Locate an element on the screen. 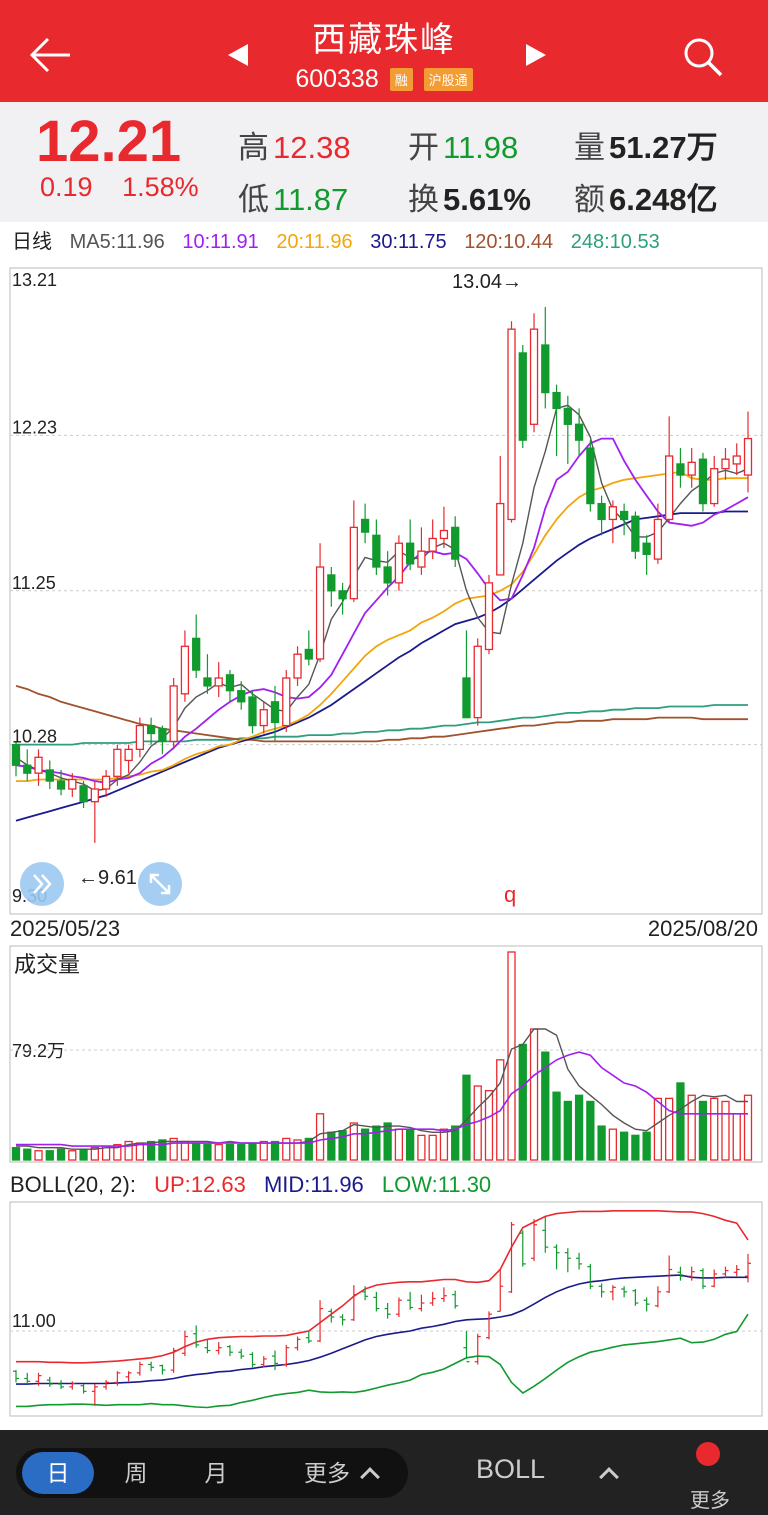 This screenshot has height=1515, width=768. expand-icon is located at coordinates (160, 884).